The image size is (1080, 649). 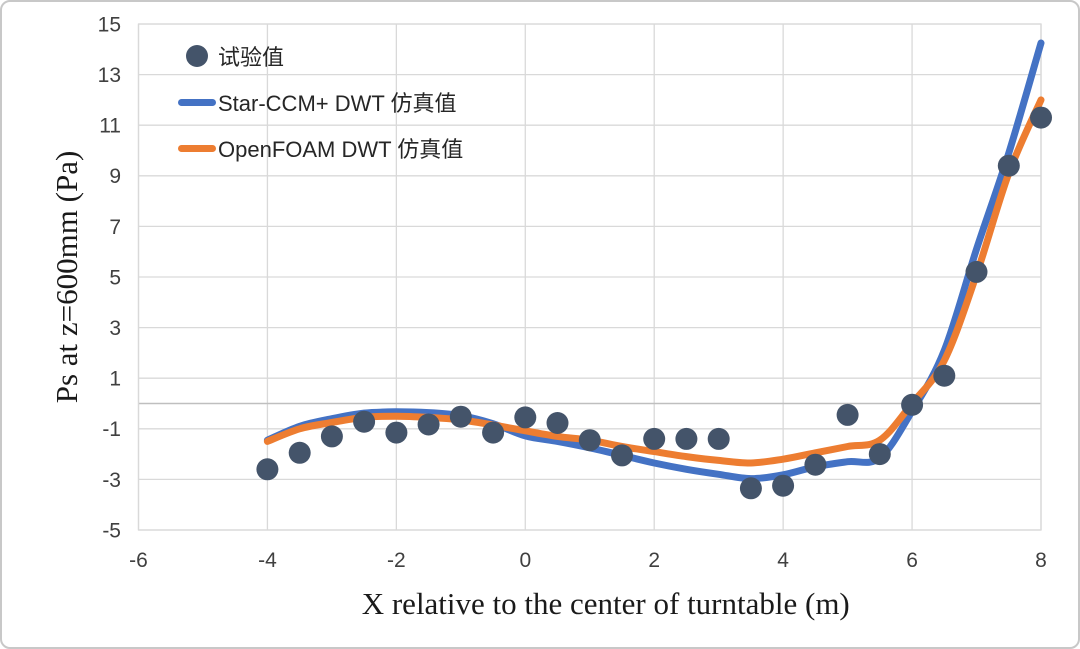 I want to click on legend-item-openfoam: OpenFOAM DWT 仿真值, so click(x=320, y=148).